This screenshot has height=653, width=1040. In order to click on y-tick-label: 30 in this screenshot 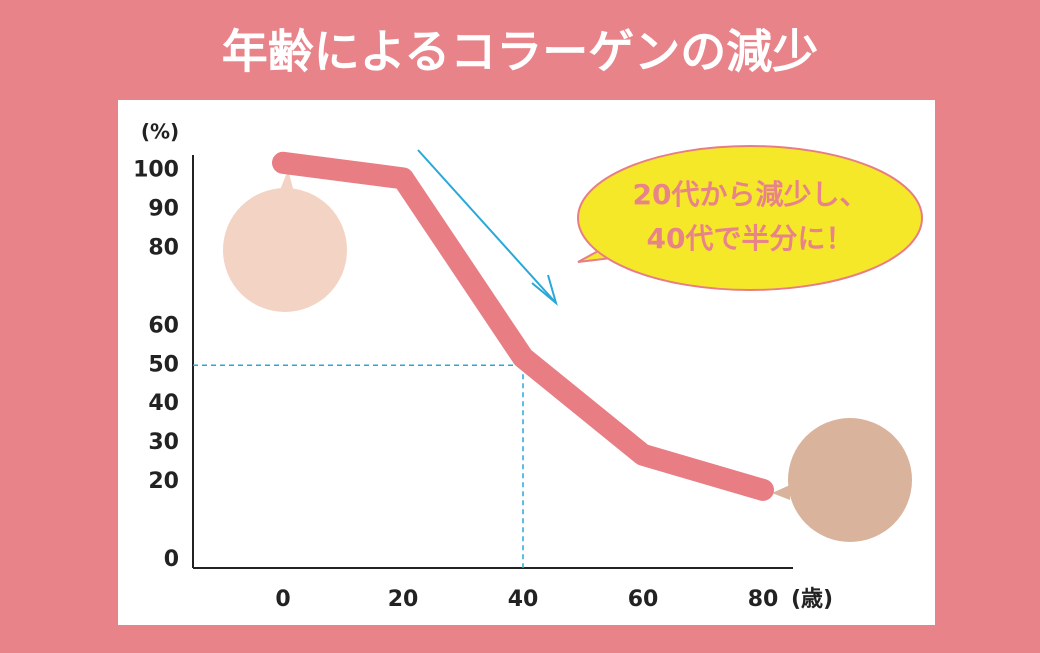, I will do `click(163, 442)`.